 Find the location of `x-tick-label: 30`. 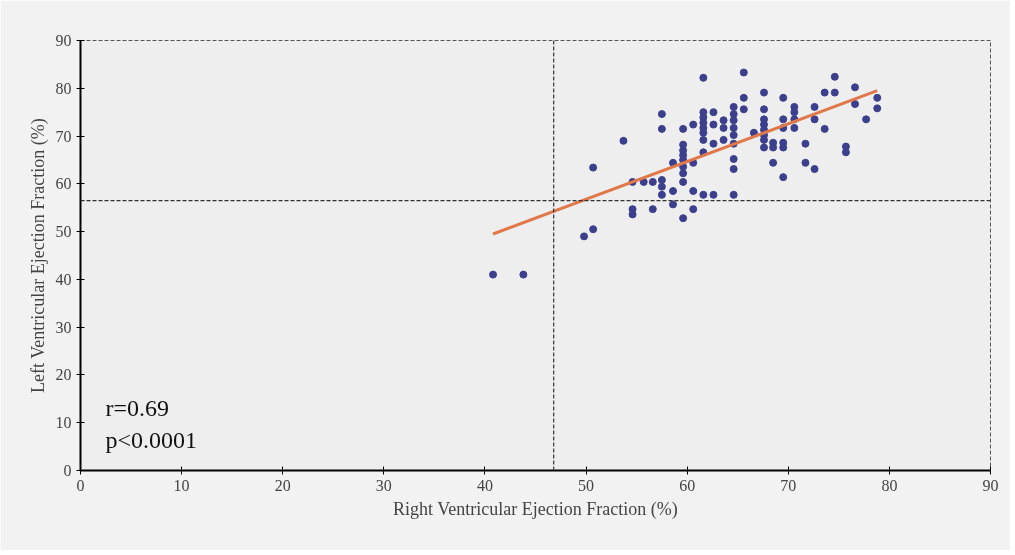

x-tick-label: 30 is located at coordinates (383, 485).